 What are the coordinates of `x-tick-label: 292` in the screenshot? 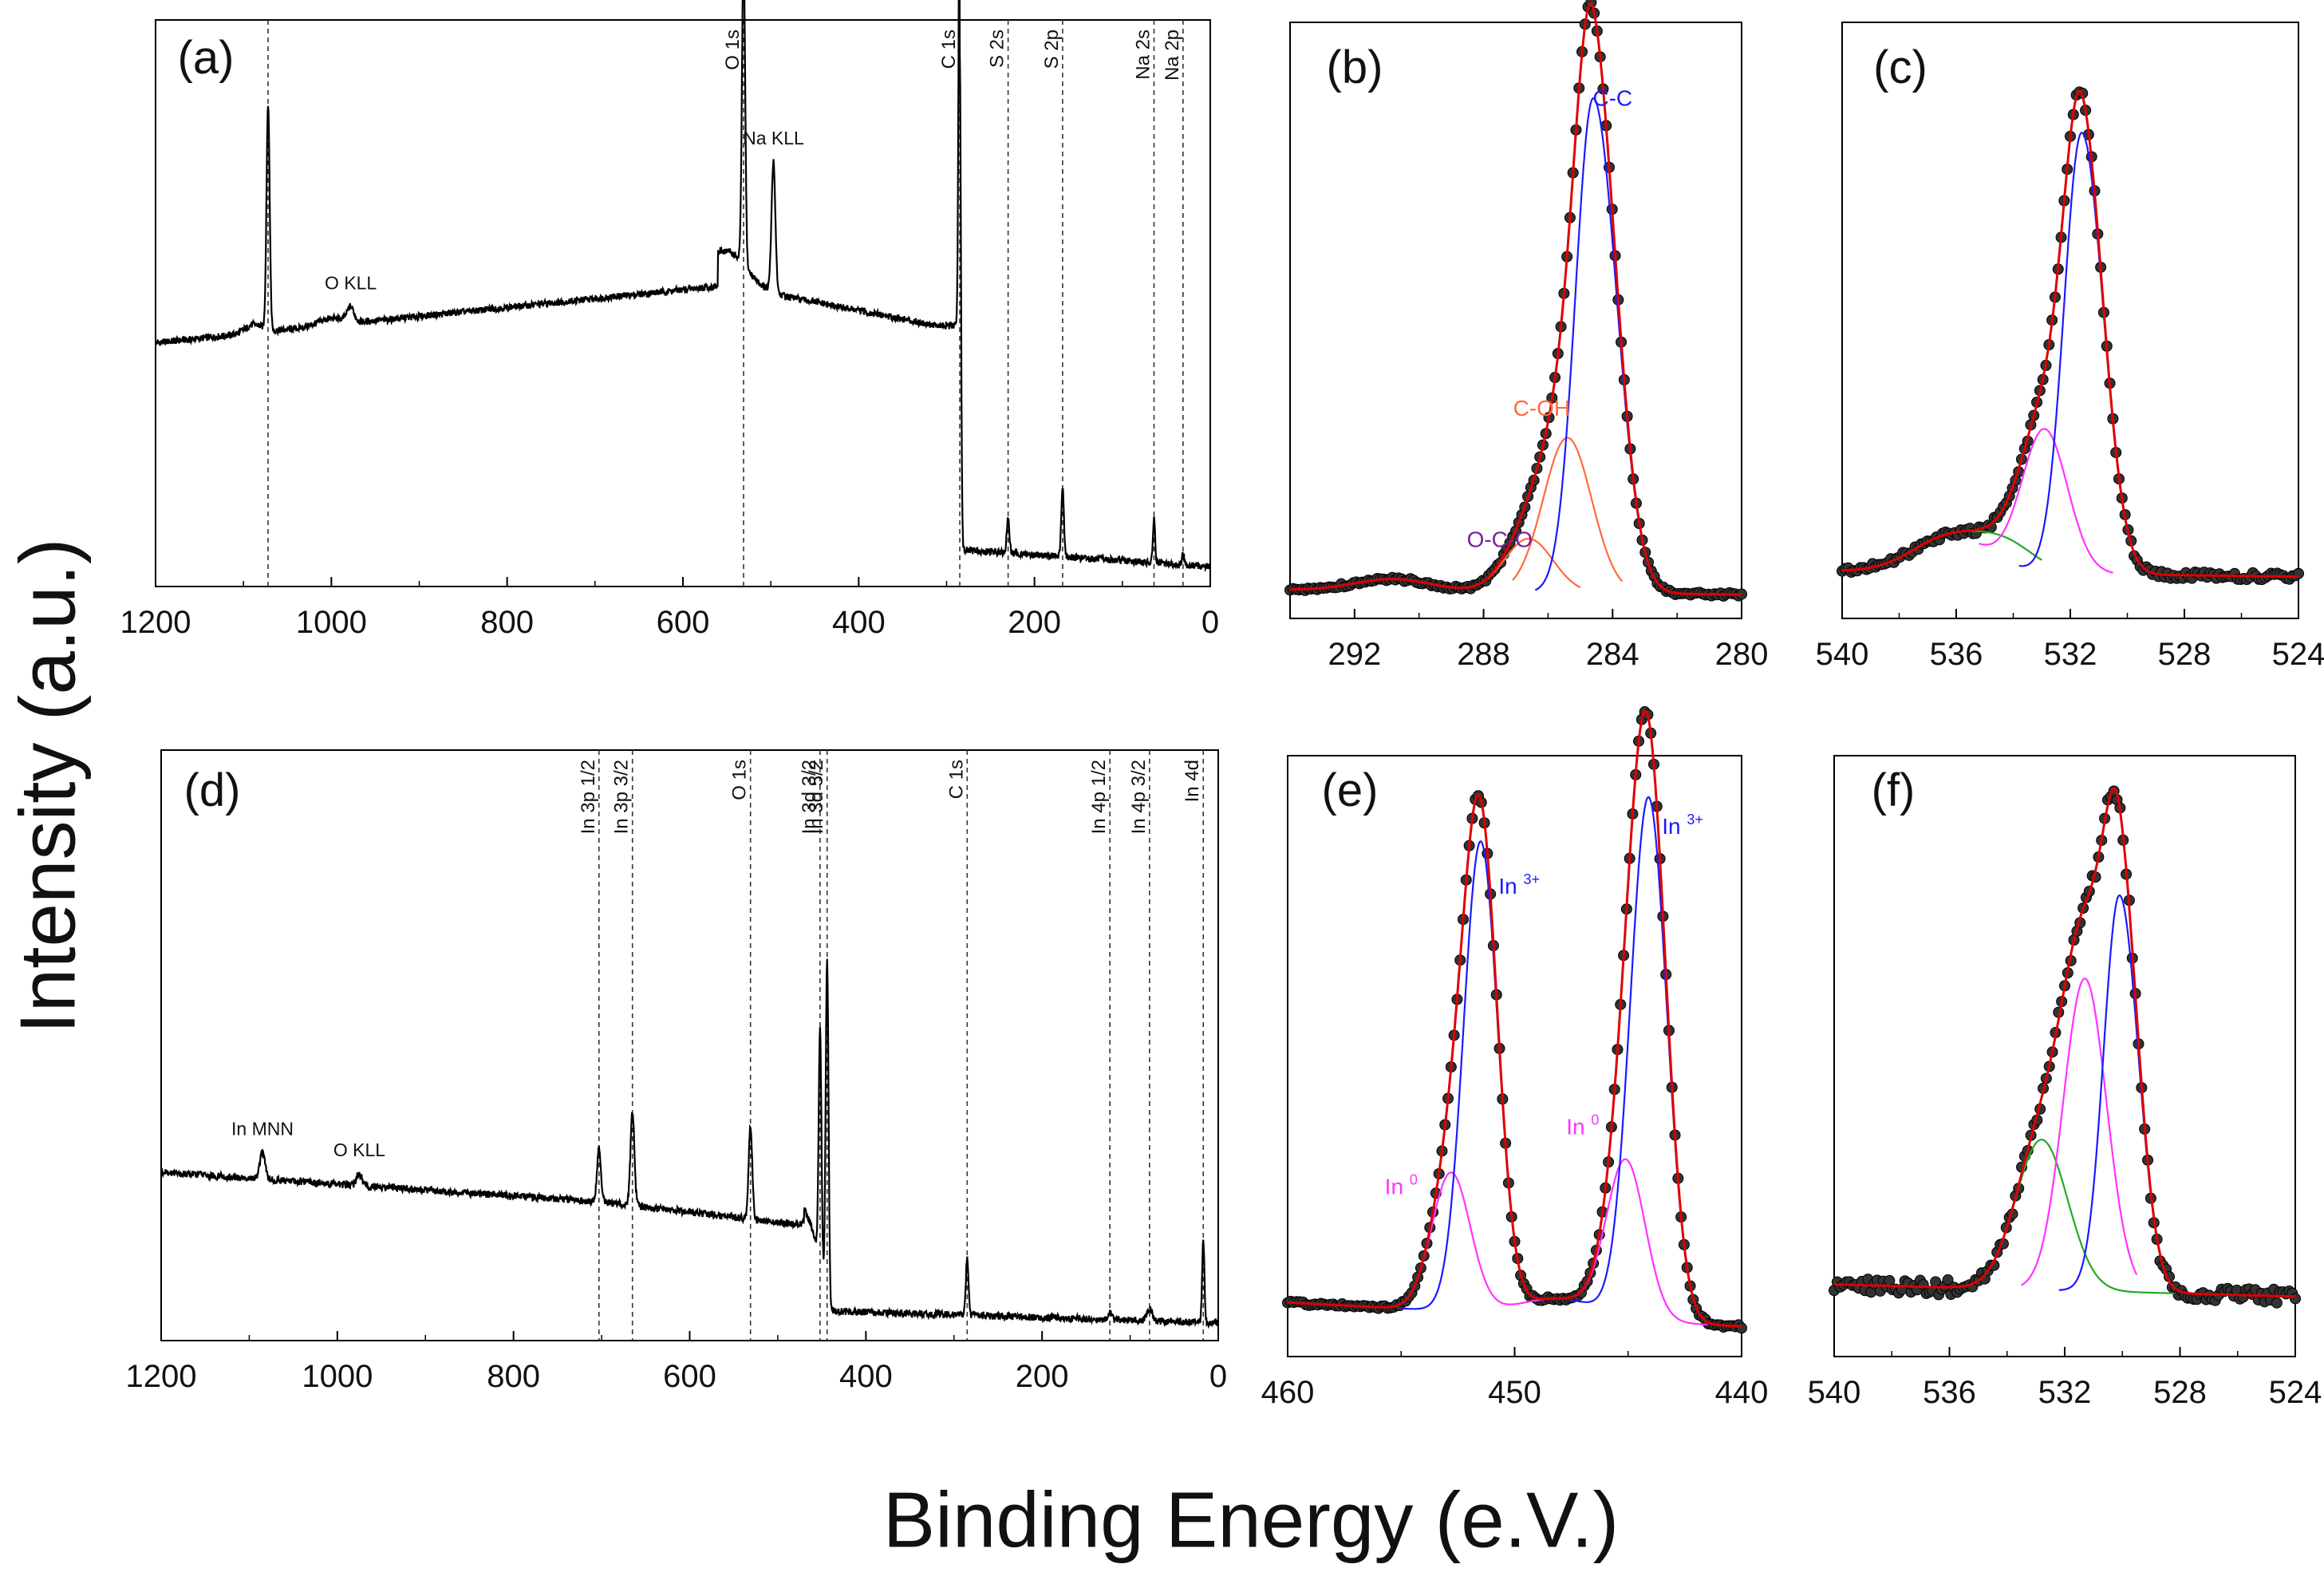 It's located at (1354, 655).